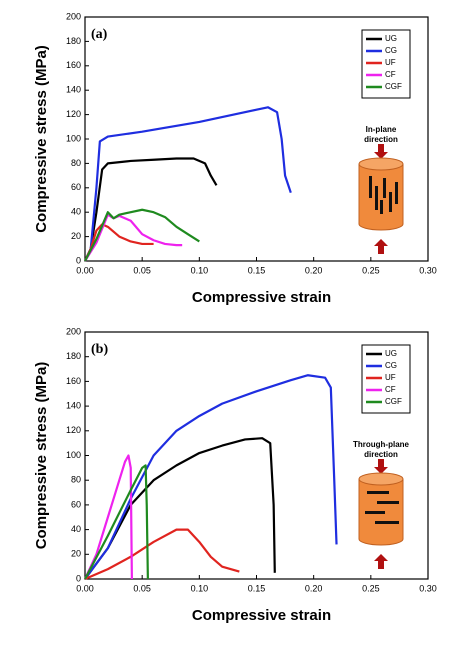 This screenshot has width=452, height=645. What do you see at coordinates (99, 34) in the screenshot?
I see `panel-label: (a)` at bounding box center [99, 34].